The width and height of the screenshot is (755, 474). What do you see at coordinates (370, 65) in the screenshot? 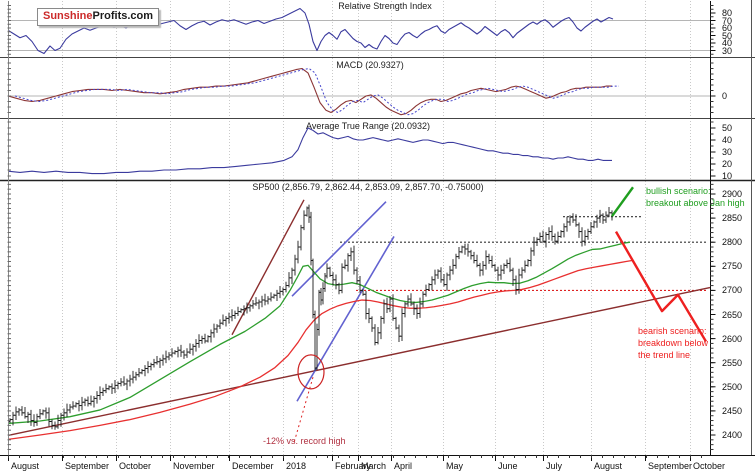
I see `macd-panel-title: MACD (20.9327)` at bounding box center [370, 65].